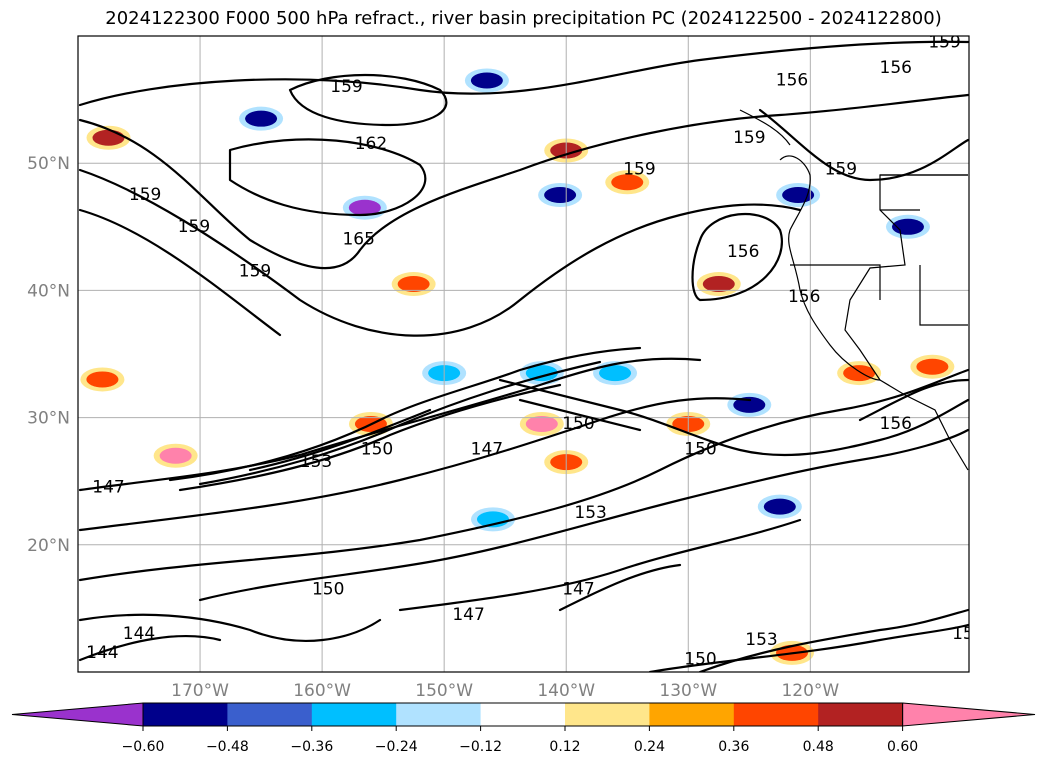 This screenshot has height=765, width=1047. I want to click on lat-tick-label: 40°N, so click(48, 291).